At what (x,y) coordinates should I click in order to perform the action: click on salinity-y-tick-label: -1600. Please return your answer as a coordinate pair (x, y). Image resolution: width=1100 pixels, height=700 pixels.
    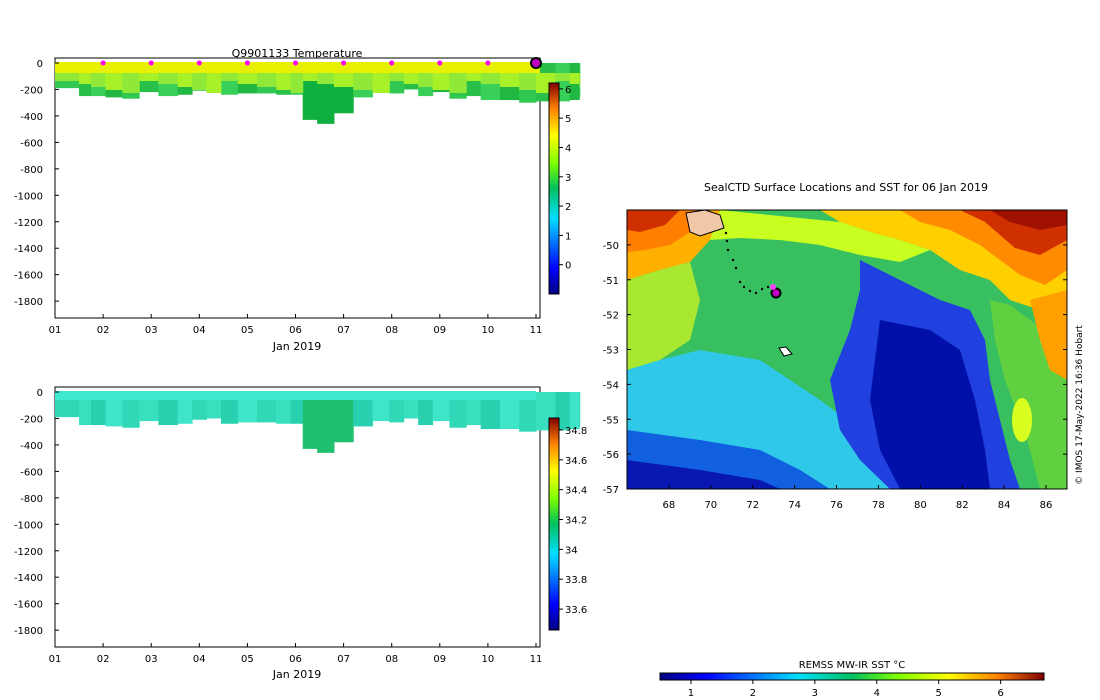
    Looking at the image, I should click on (28, 605).